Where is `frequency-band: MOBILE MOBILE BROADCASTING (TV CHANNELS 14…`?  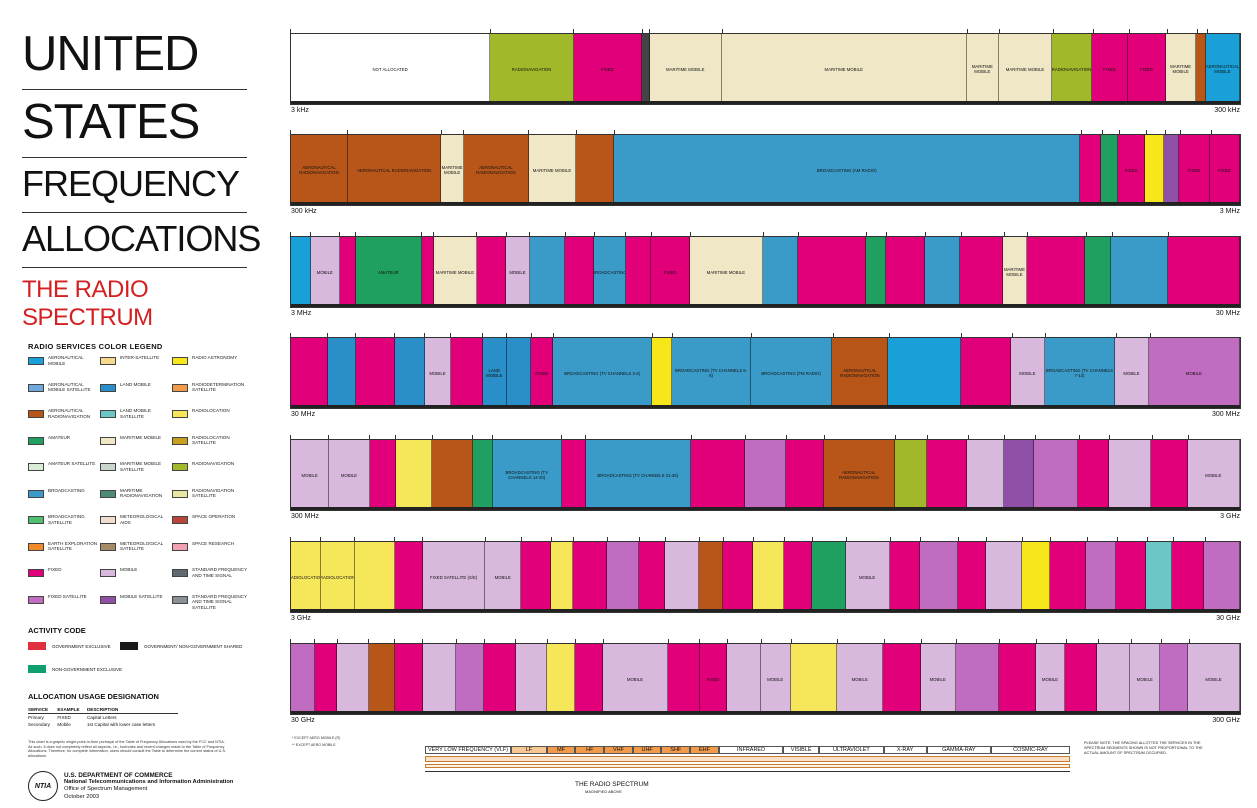 frequency-band: MOBILE MOBILE BROADCASTING (TV CHANNELS 14… is located at coordinates (765, 475).